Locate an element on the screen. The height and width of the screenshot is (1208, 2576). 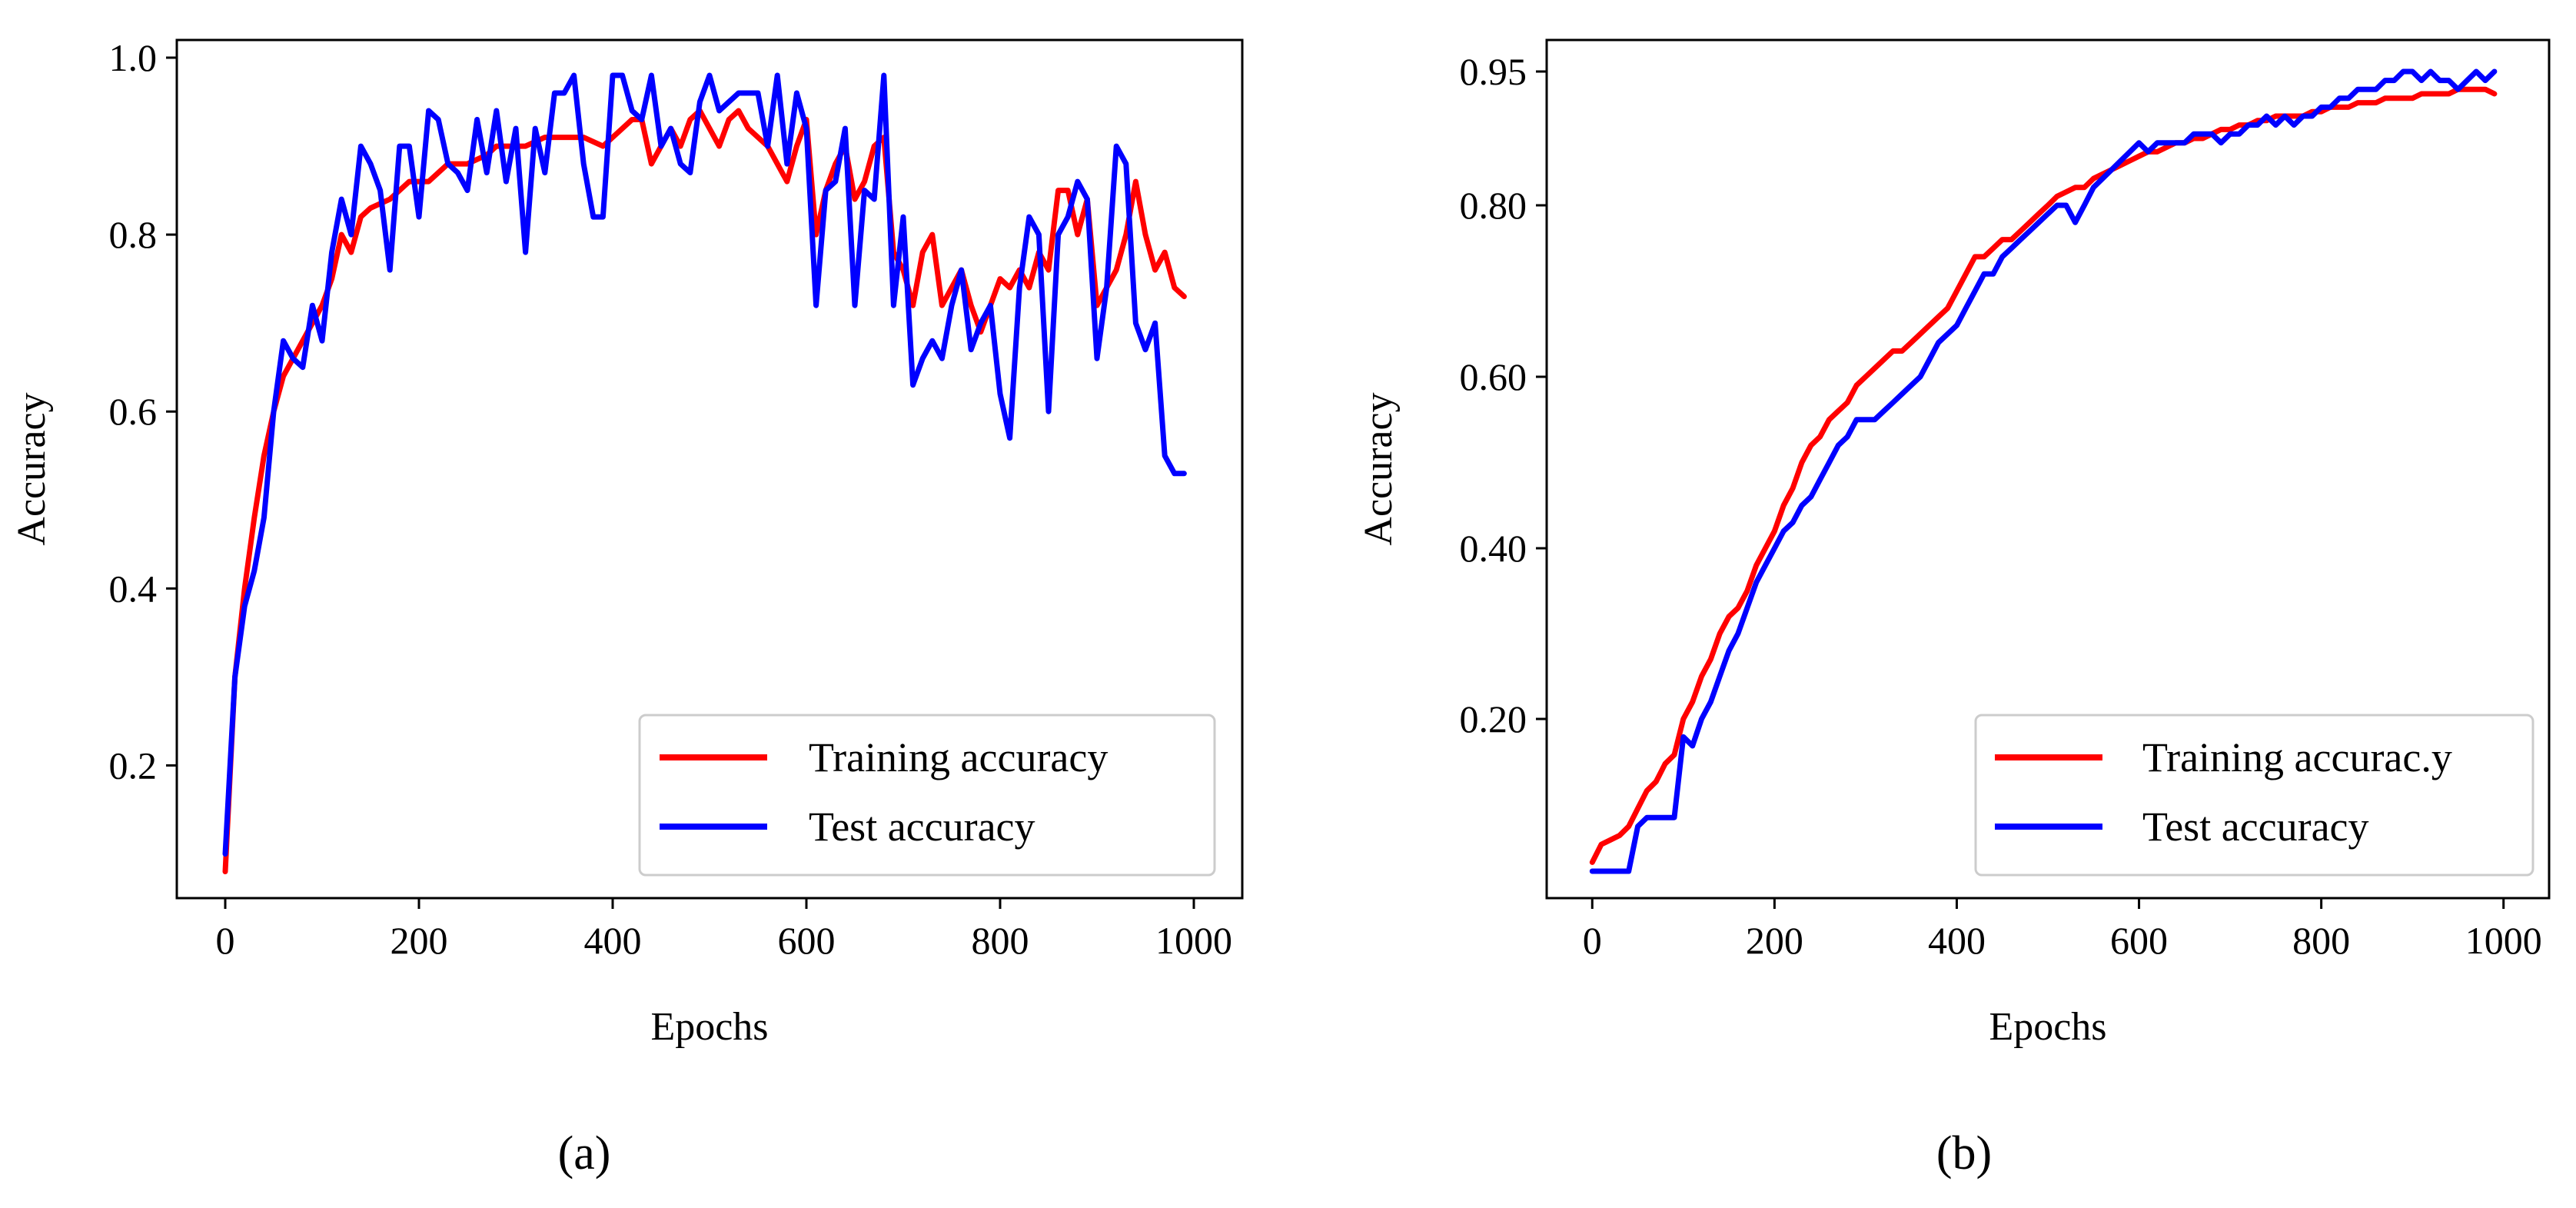
panel-a-x-tick-label: 400 is located at coordinates (613, 940).